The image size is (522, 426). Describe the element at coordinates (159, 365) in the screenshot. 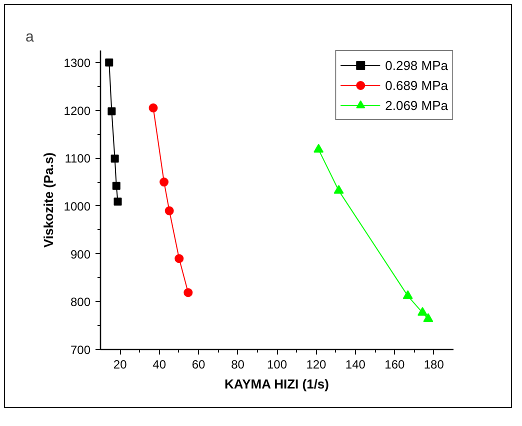

I see `x-tick-label: 40` at that location.